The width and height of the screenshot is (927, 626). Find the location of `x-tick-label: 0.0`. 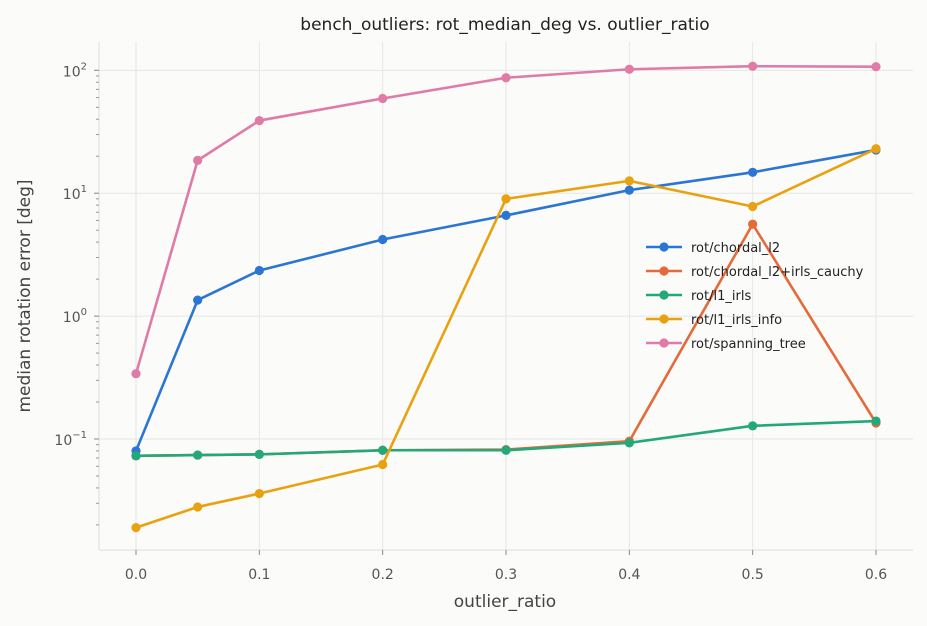

x-tick-label: 0.0 is located at coordinates (136, 575).